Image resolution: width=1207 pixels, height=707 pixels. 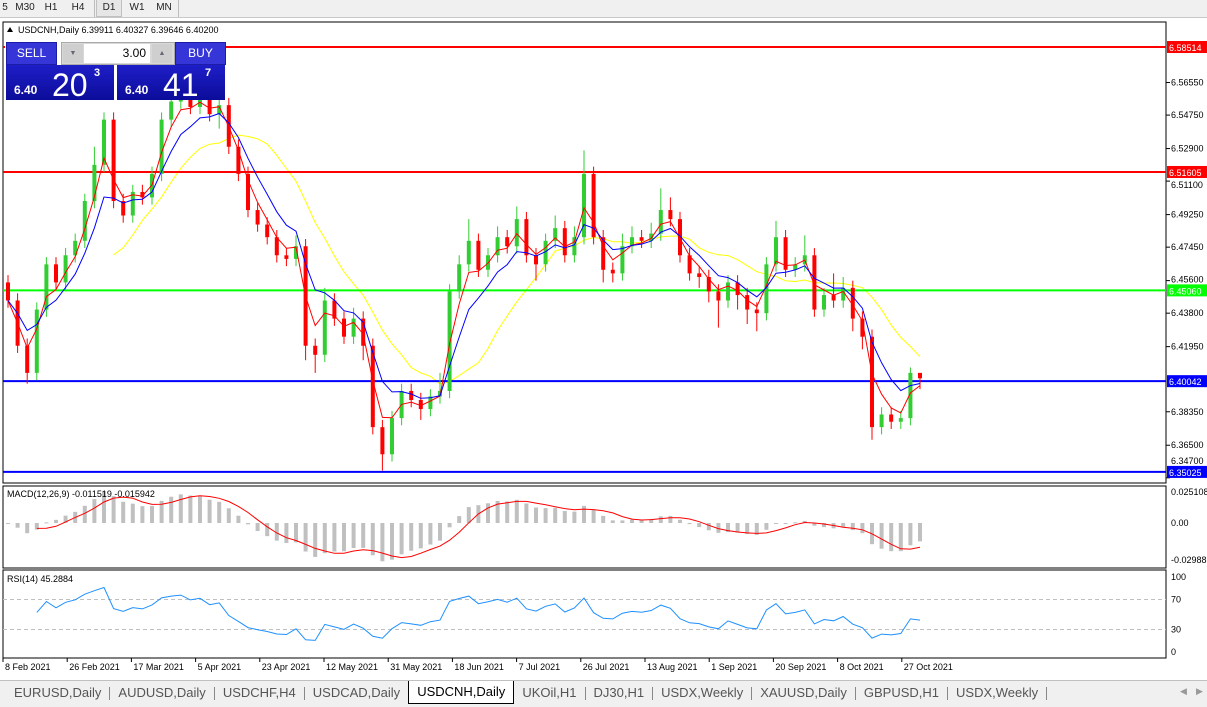 What do you see at coordinates (479, 667) in the screenshot?
I see `date-axis-label: 18 Jun 2021` at bounding box center [479, 667].